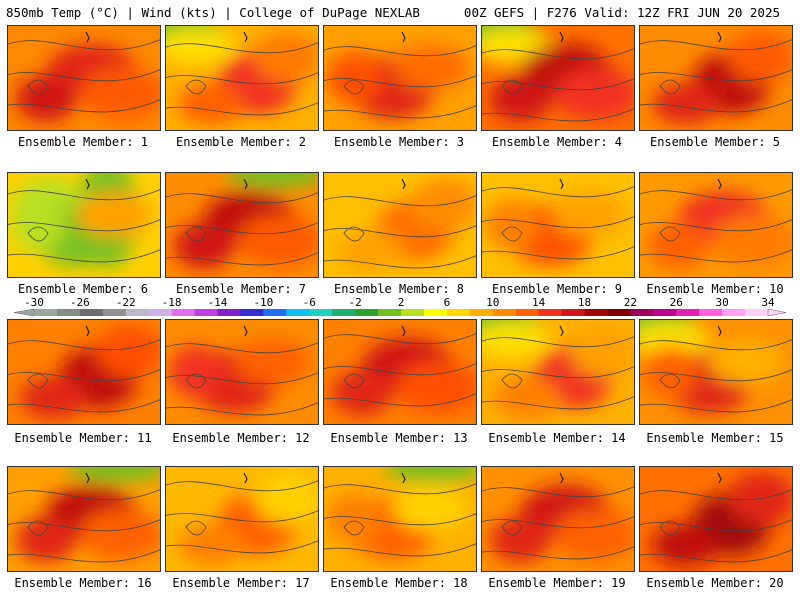  What do you see at coordinates (83, 438) in the screenshot?
I see `ensemble-member-label: Ensemble Member: 11` at bounding box center [83, 438].